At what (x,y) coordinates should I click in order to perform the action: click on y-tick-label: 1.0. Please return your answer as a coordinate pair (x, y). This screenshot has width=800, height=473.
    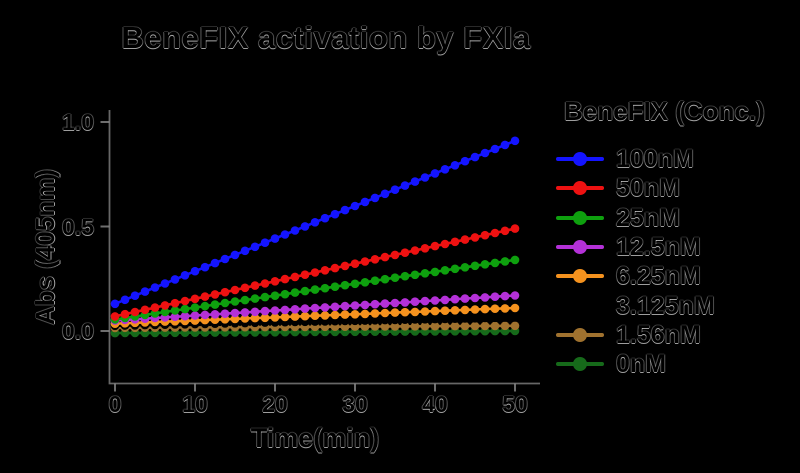
    Looking at the image, I should click on (78, 122).